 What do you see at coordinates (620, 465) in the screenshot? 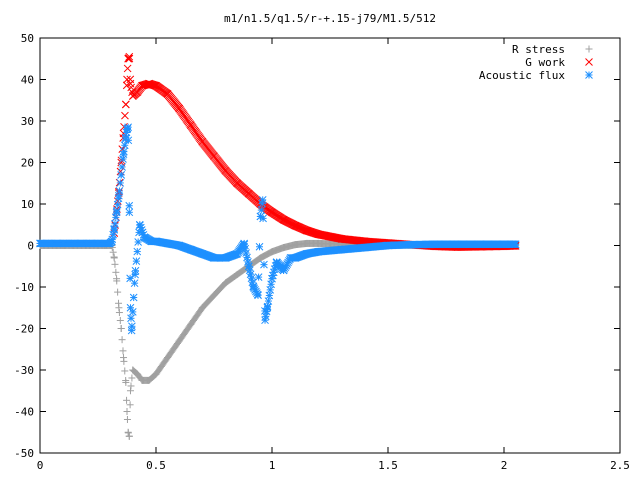
I see `x-tick-label: 2.5` at bounding box center [620, 465].